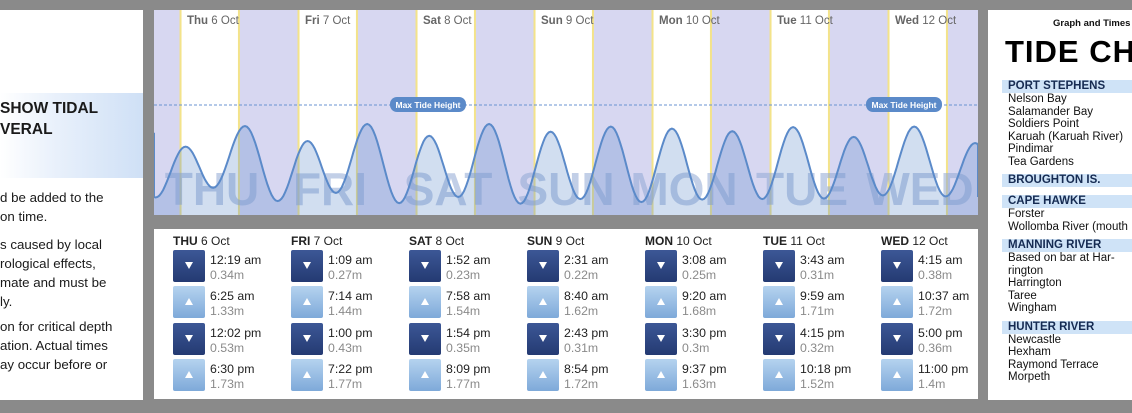 The width and height of the screenshot is (1132, 413). I want to click on tide-row: 6:25 am 1.33m, so click(222, 303).